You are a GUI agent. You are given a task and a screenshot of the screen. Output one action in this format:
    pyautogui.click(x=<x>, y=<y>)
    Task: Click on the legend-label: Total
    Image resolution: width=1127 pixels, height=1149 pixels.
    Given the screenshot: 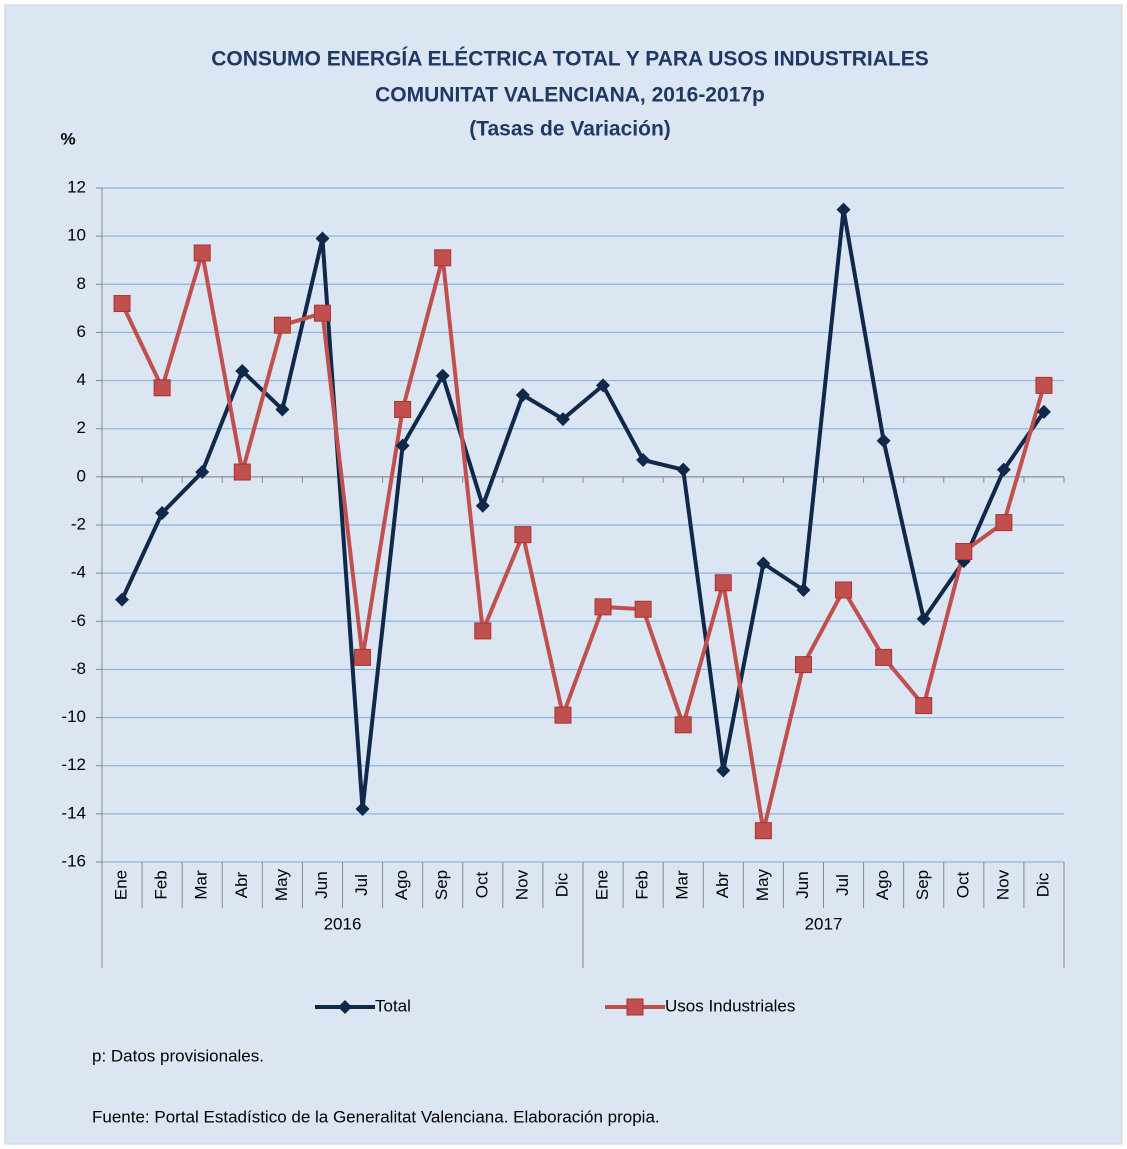 What is the action you would take?
    pyautogui.click(x=393, y=1005)
    